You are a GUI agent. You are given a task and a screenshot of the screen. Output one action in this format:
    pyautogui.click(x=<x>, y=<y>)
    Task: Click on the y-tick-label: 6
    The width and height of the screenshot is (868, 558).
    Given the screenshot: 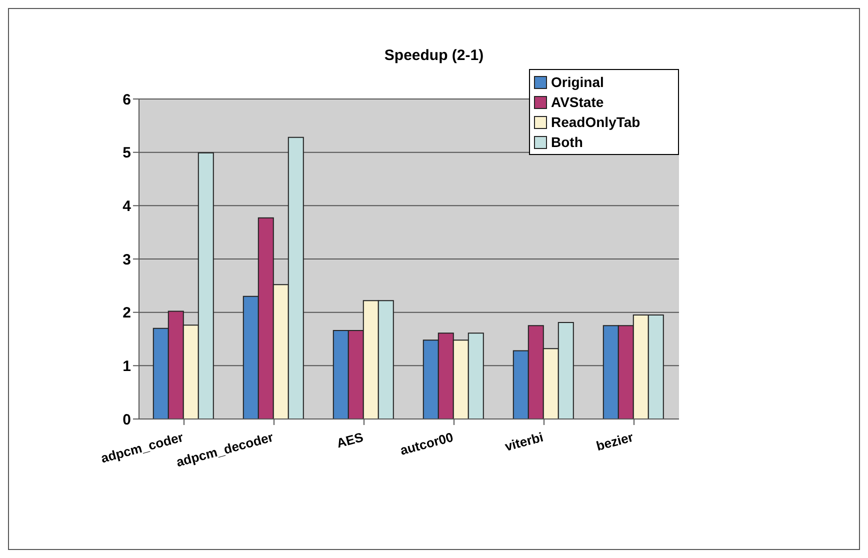 What is the action you would take?
    pyautogui.click(x=126, y=99)
    